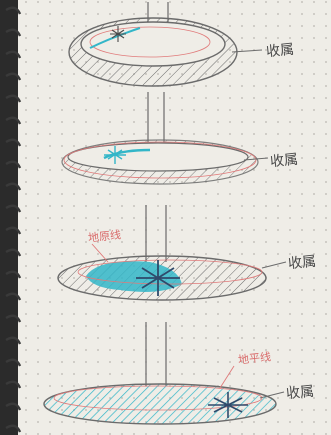  Describe the element at coordinates (104, 236) in the screenshot. I see `label-stage-3-red: 地原线` at that location.